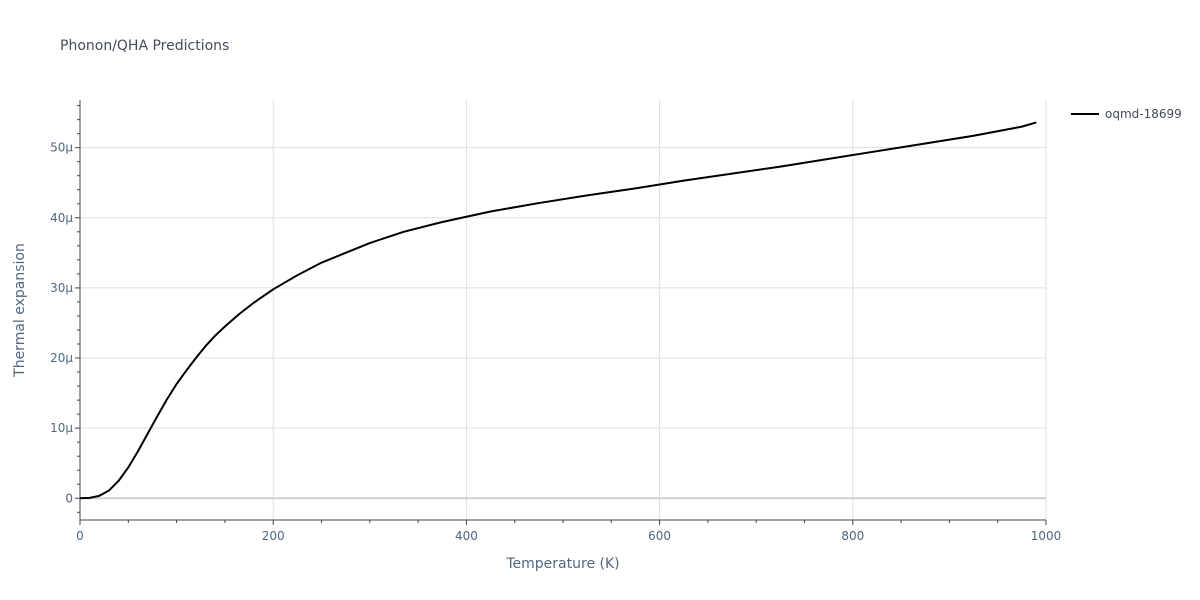 The height and width of the screenshot is (600, 1200). What do you see at coordinates (562, 564) in the screenshot?
I see `x-axis-title: Temperature (K)` at bounding box center [562, 564].